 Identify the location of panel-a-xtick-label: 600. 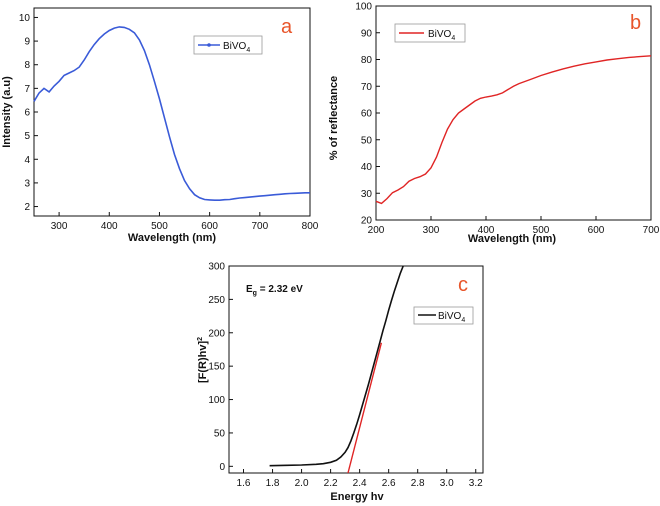
(209, 226).